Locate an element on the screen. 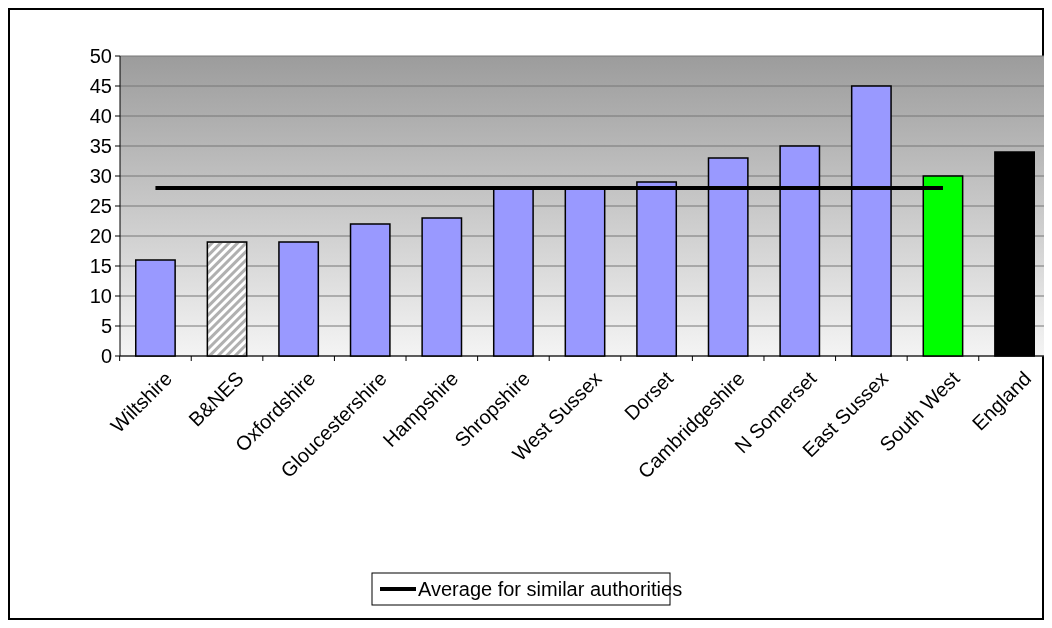 This screenshot has height=628, width=1052. y-tick-label: 20 is located at coordinates (100, 236).